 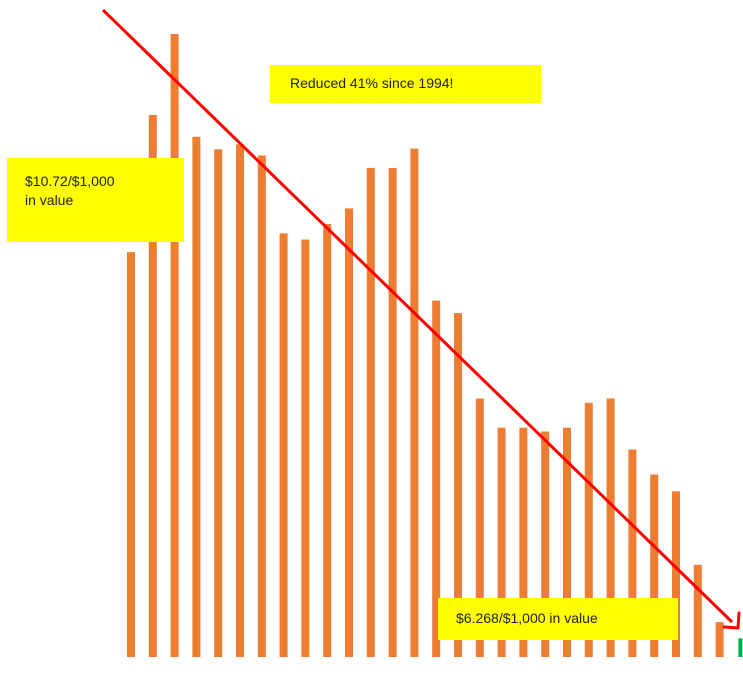 I want to click on annotation-end-value-text: $6.268/$1,000 in value, so click(x=527, y=618).